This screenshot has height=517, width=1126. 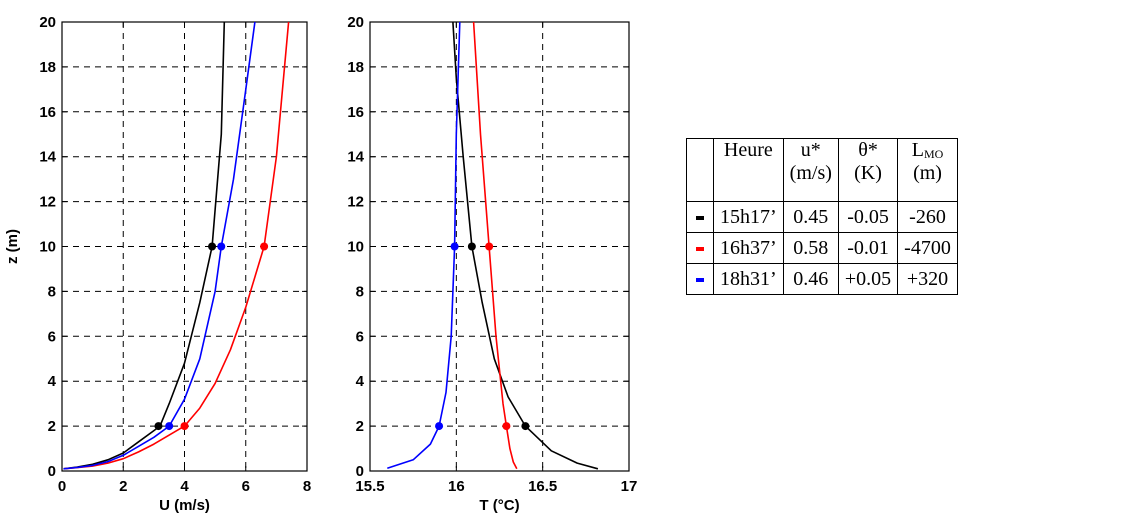 What do you see at coordinates (748, 217) in the screenshot?
I see `table-cell-heure: 15h17’` at bounding box center [748, 217].